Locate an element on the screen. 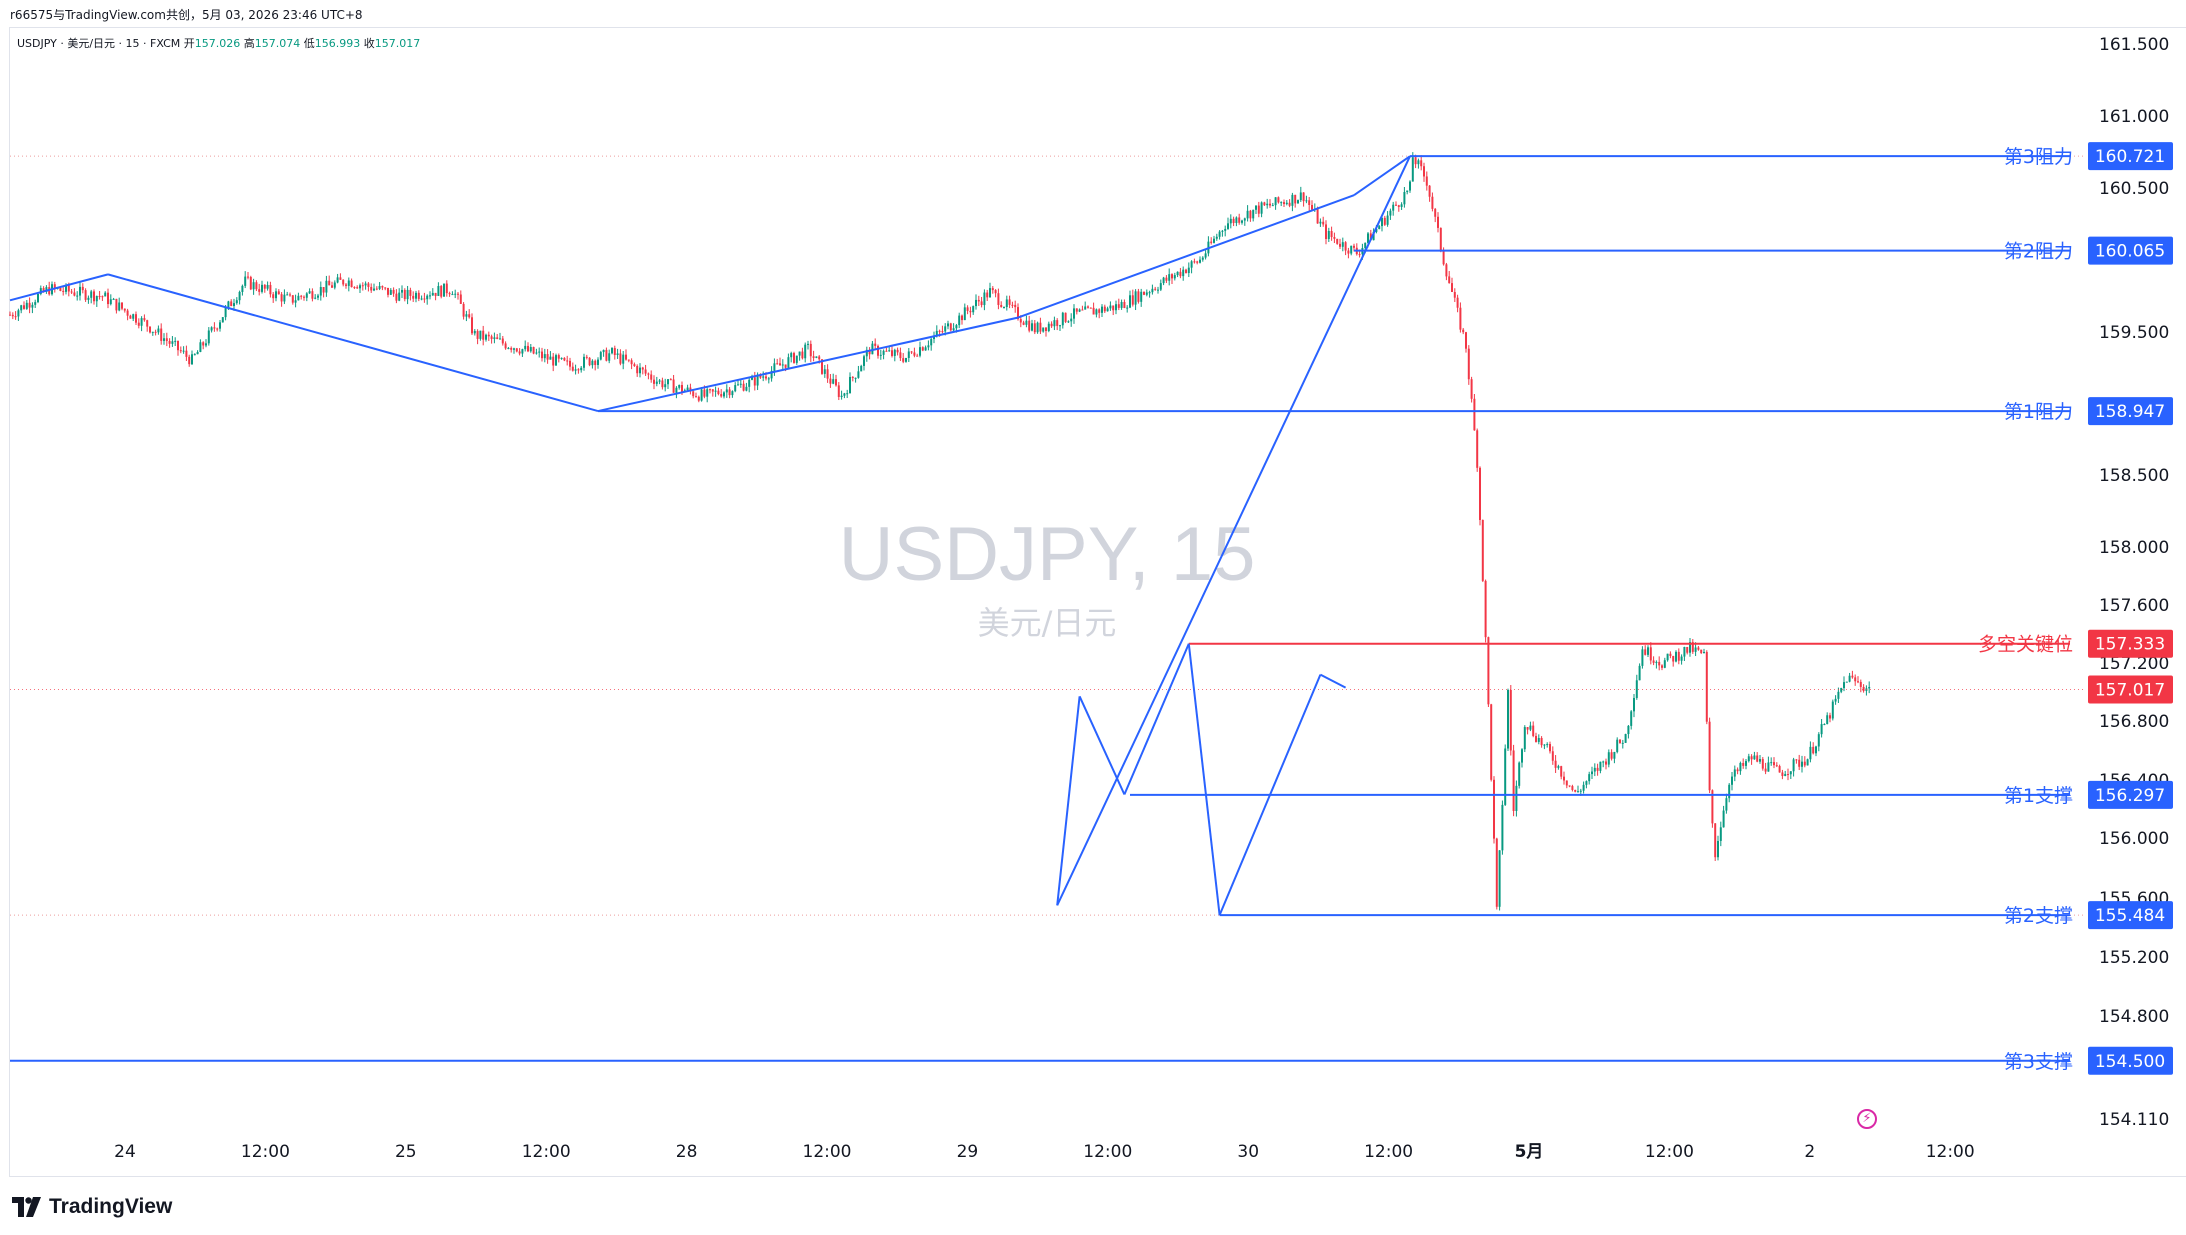 The image size is (2186, 1235). lightning-bolt-icon: ⚡ is located at coordinates (1867, 1119).